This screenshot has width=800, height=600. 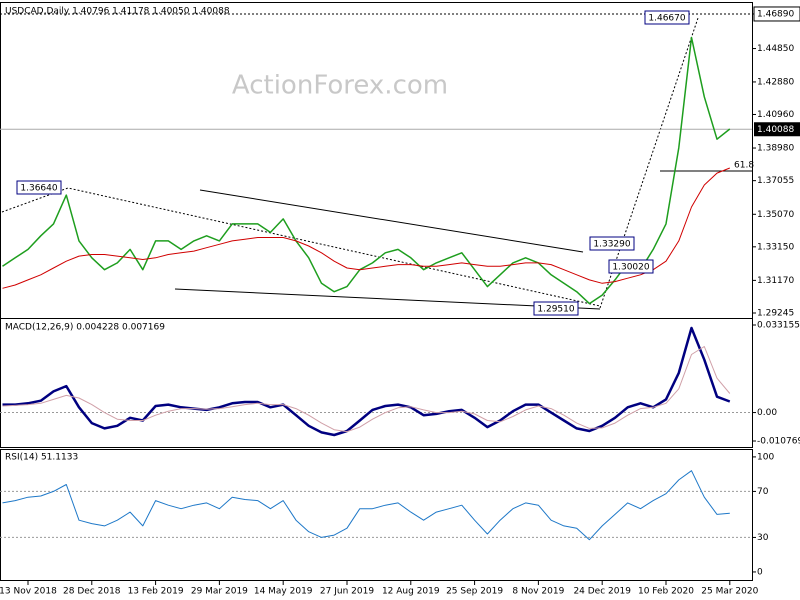 I want to click on last-price-label: 1.40088, so click(x=775, y=130).